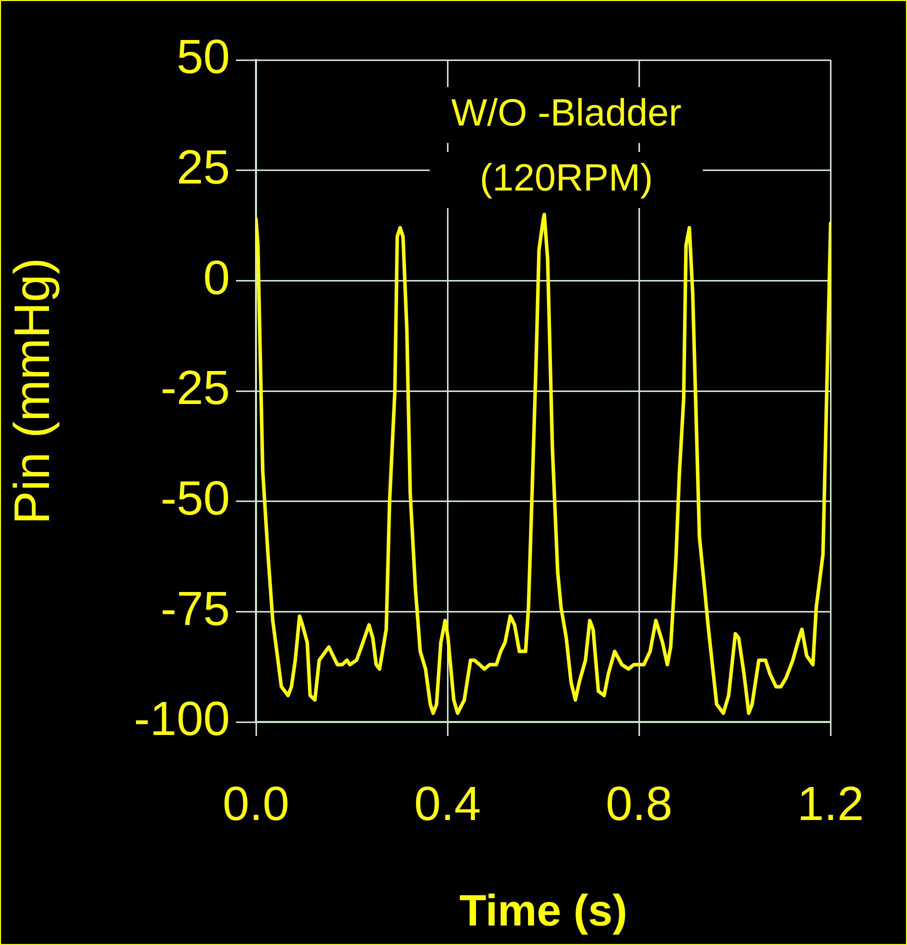 Image resolution: width=907 pixels, height=945 pixels. What do you see at coordinates (32, 391) in the screenshot?
I see `y-axis-title: Pin (mmHg)` at bounding box center [32, 391].